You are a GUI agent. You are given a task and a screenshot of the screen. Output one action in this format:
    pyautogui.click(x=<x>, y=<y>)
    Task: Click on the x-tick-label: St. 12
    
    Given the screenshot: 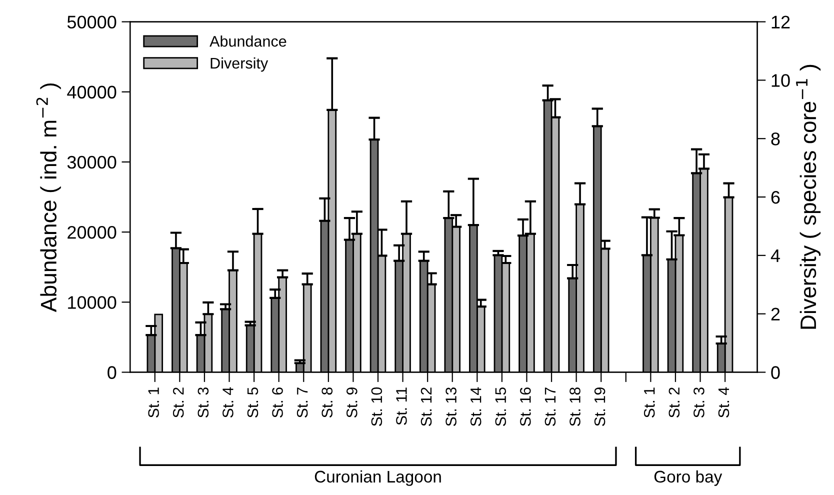 What is the action you would take?
    pyautogui.click(x=426, y=407)
    